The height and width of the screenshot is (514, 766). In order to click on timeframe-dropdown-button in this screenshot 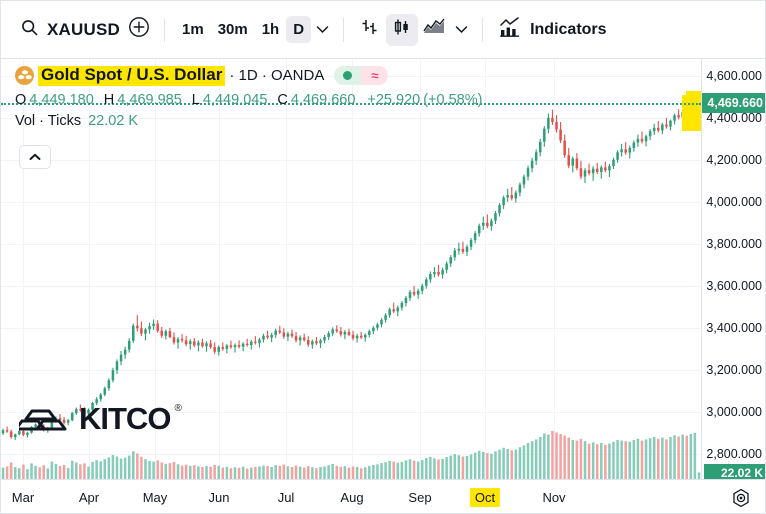, I will do `click(322, 30)`.